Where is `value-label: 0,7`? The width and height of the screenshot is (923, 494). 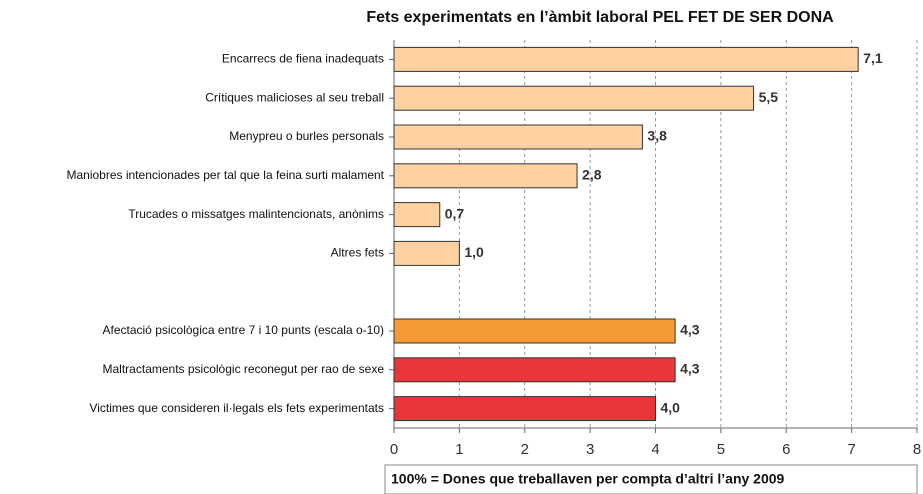 value-label: 0,7 is located at coordinates (455, 213).